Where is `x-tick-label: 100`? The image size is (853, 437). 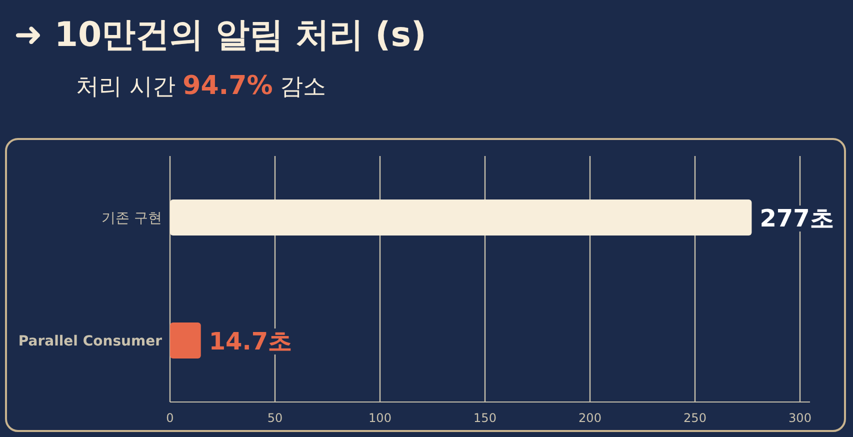 x-tick-label: 100 is located at coordinates (380, 418).